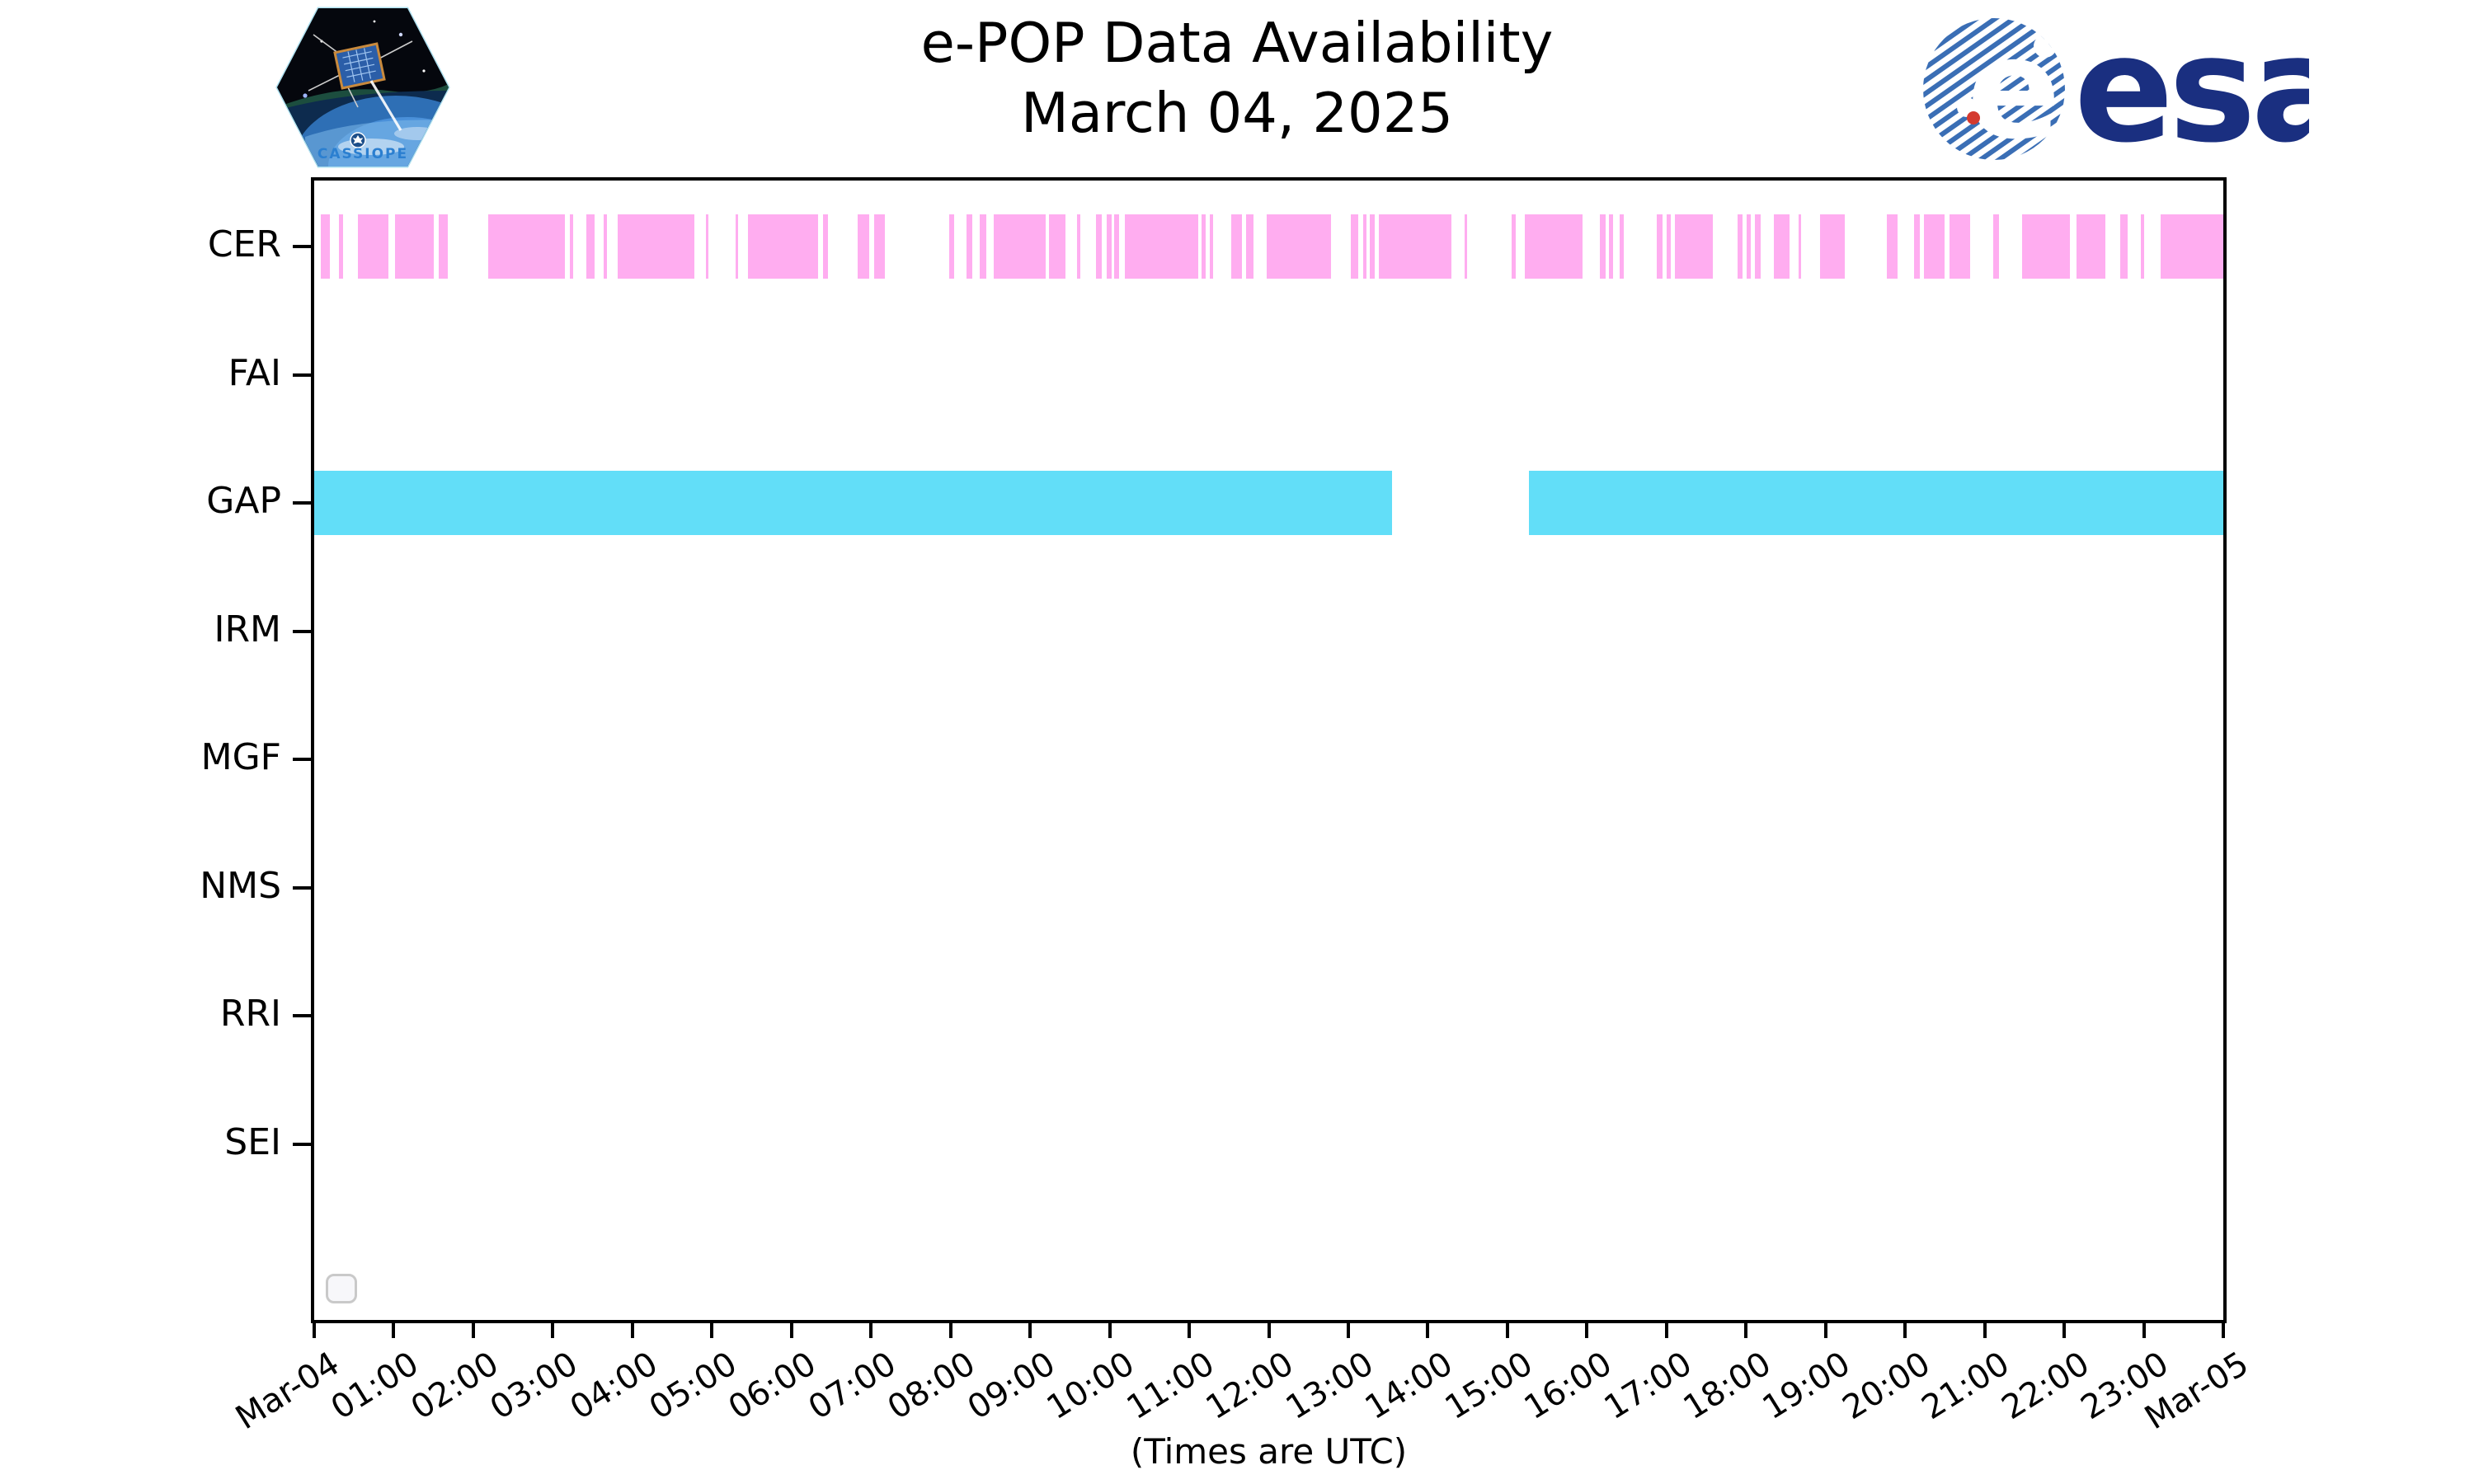 The width and height of the screenshot is (2474, 1484). I want to click on x-tick-label: Mar-04, so click(287, 1391).